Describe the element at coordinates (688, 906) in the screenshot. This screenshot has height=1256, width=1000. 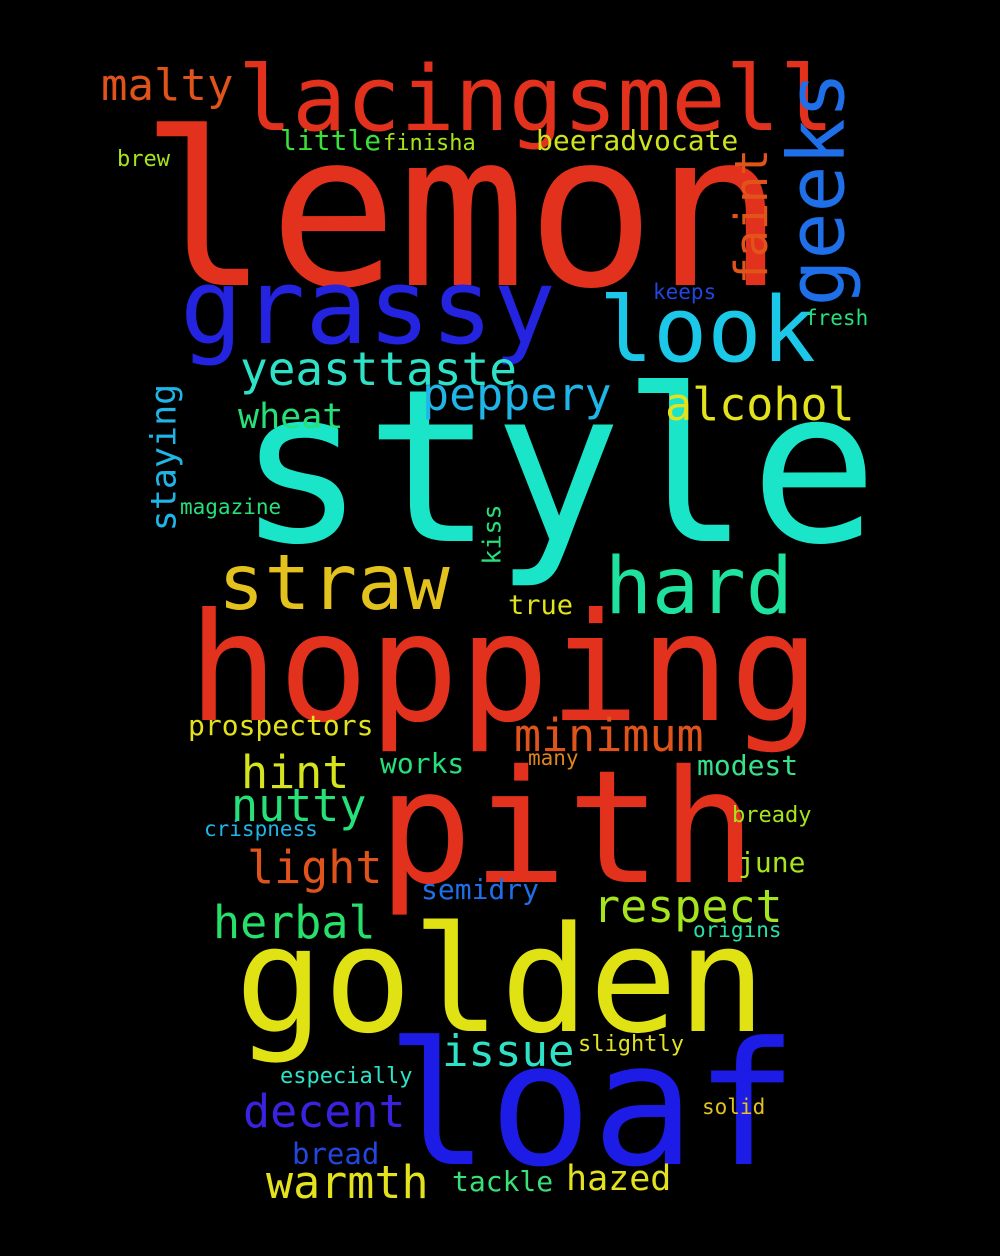
I see `word-respect: respect` at that location.